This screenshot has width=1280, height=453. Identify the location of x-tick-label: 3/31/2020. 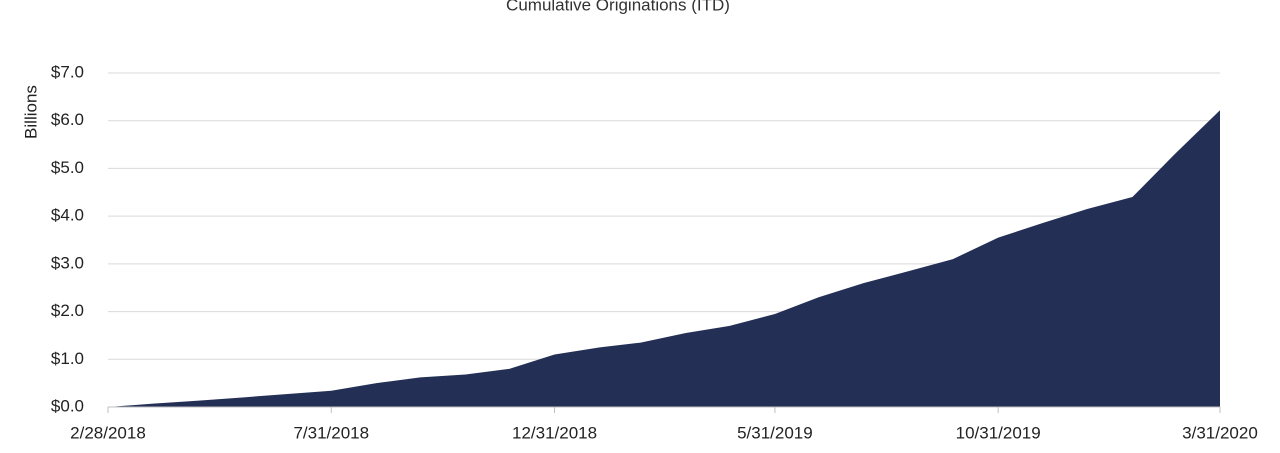
(1220, 432).